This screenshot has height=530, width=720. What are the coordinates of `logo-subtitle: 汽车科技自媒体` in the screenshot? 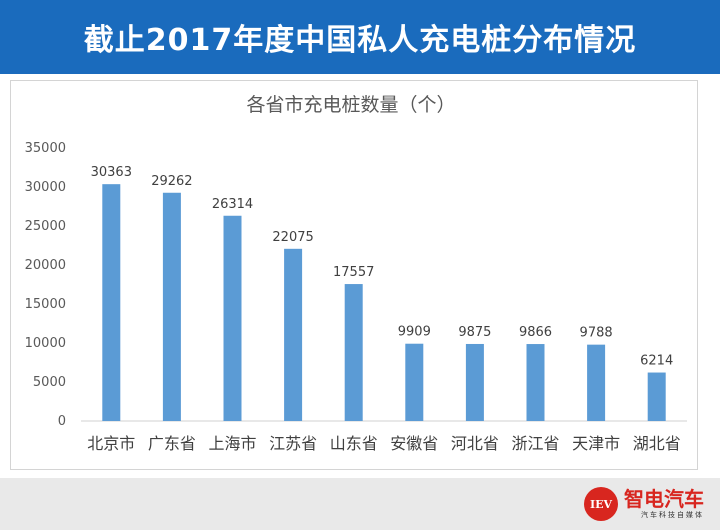 It's located at (672, 515).